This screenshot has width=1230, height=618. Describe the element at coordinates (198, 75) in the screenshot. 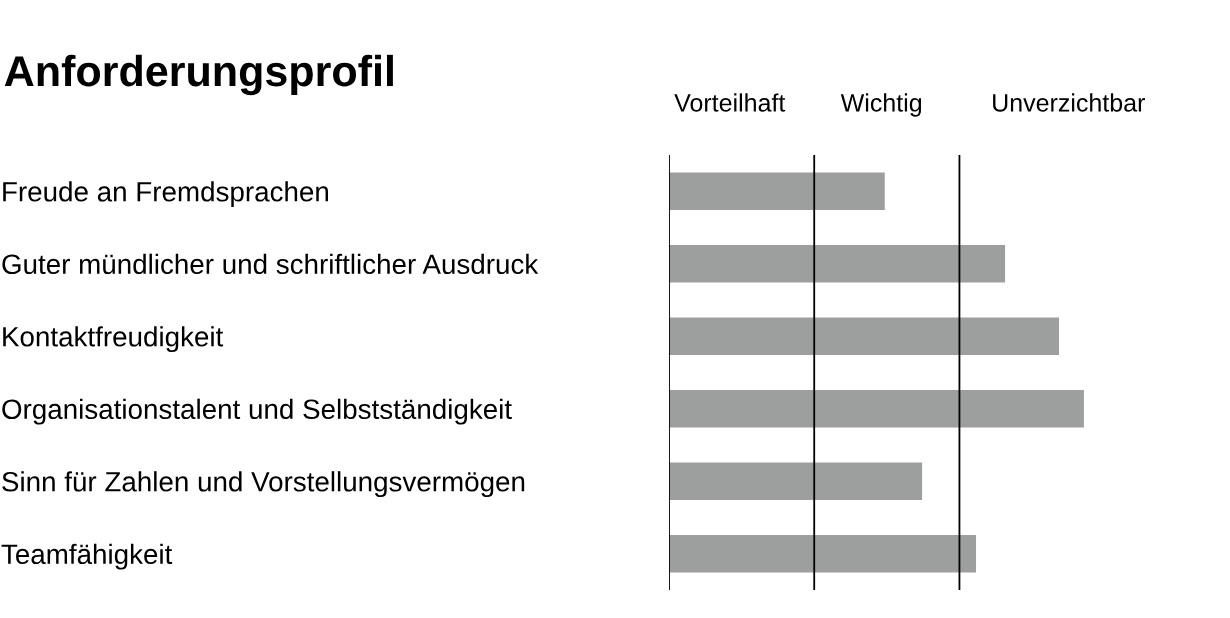

I see `text: Anforderungsprofil` at that location.